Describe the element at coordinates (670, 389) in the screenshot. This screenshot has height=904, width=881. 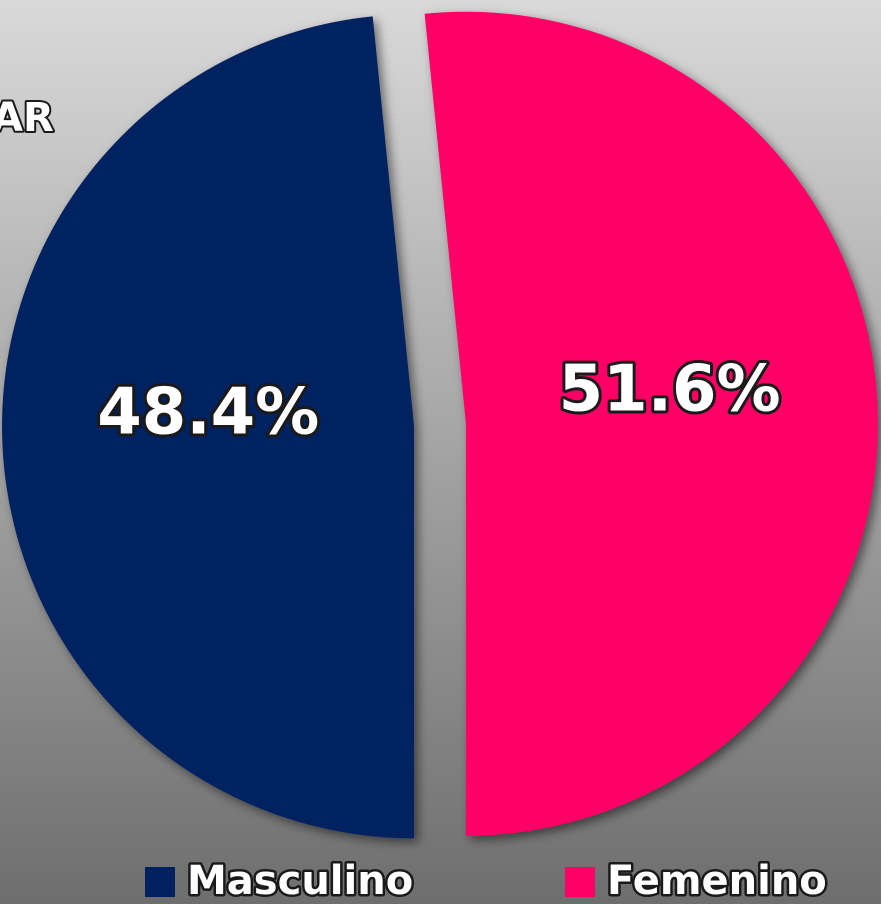
I see `data-label: 51.6%` at that location.